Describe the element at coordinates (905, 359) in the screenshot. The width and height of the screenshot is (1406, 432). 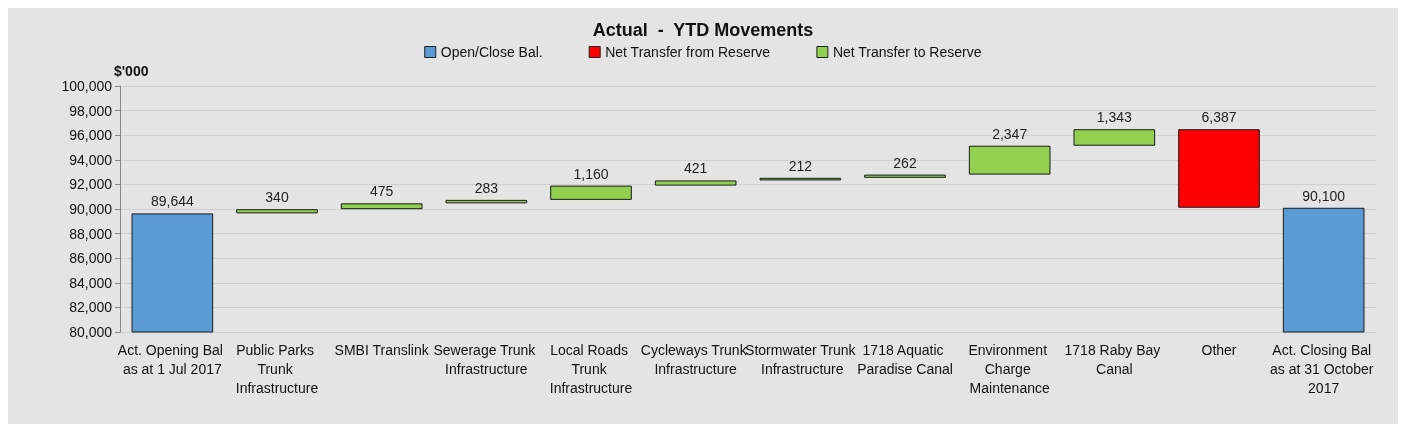
I see `x-tick-label: 1718 Aquatic Paradise Canal` at that location.